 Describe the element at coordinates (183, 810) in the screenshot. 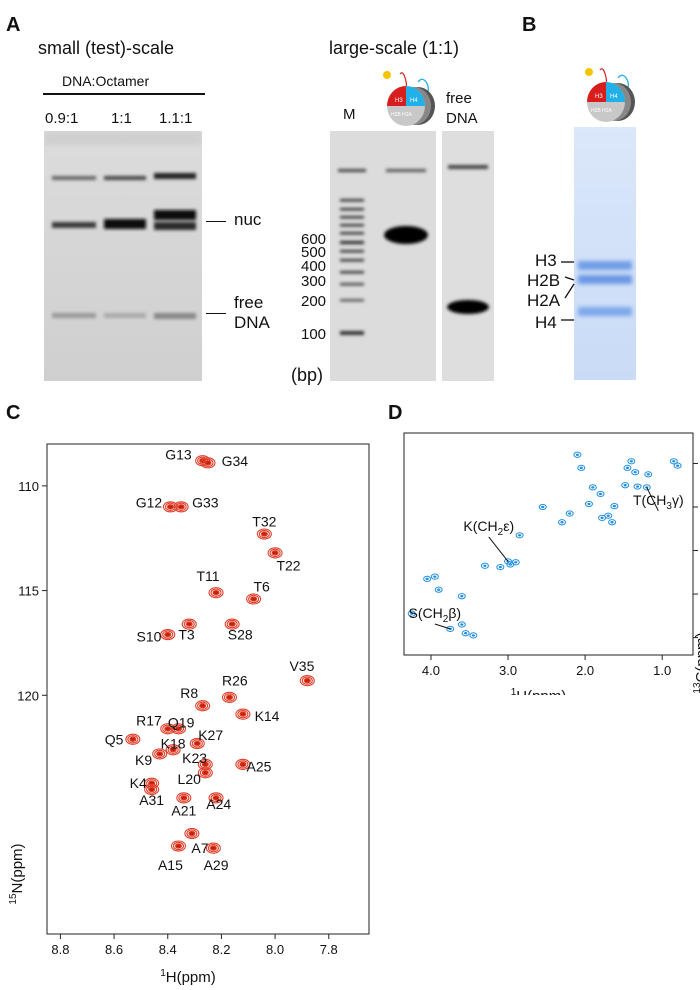

I see `hsqc-peak-label: A21` at that location.